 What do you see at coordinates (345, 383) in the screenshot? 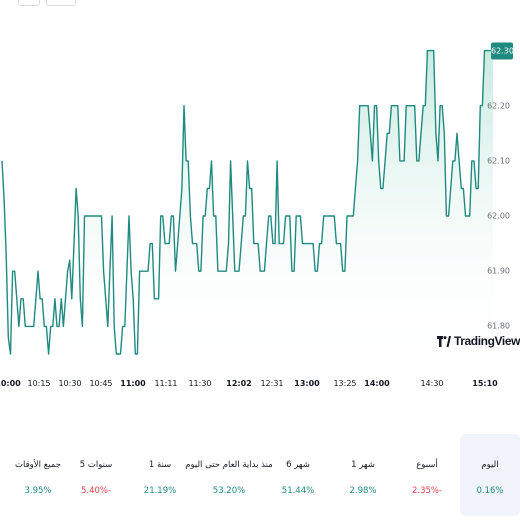
I see `time-axis-label: 13:25` at bounding box center [345, 383].